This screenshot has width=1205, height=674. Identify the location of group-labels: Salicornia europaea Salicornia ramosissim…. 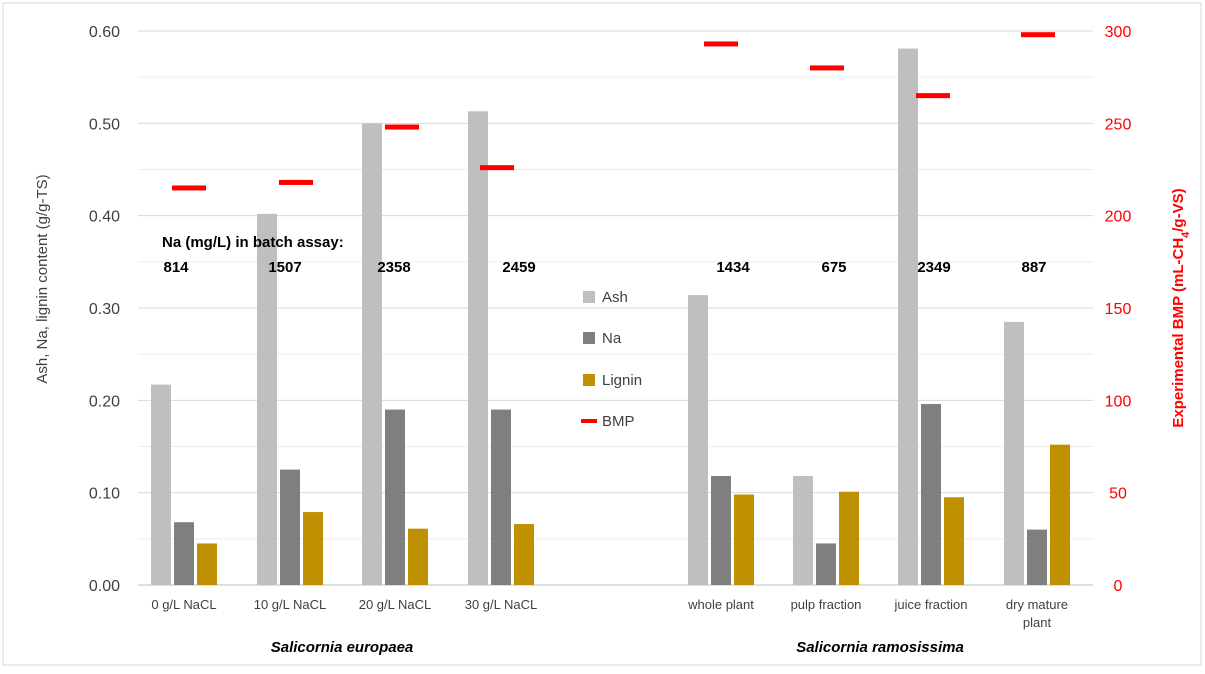
(617, 647).